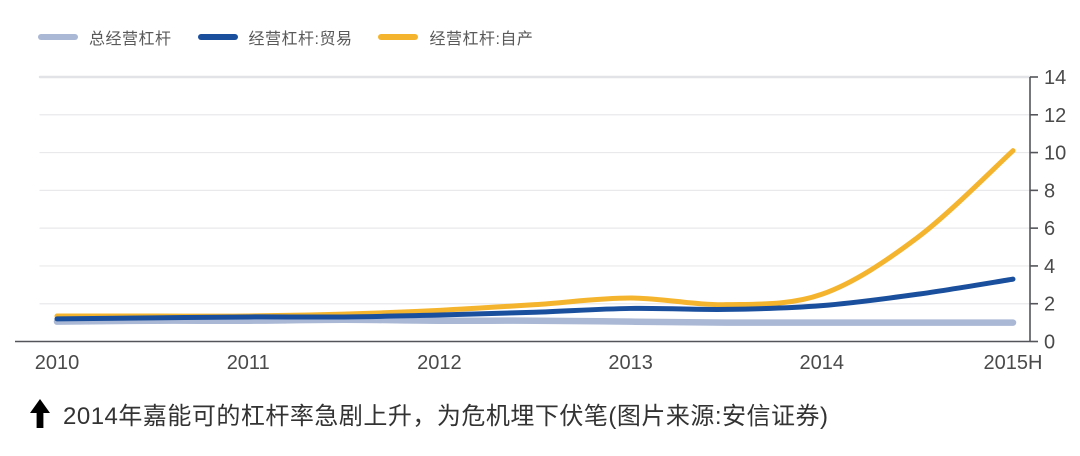 The height and width of the screenshot is (456, 1080). What do you see at coordinates (630, 363) in the screenshot?
I see `x-tick-label-2013: 2013` at bounding box center [630, 363].